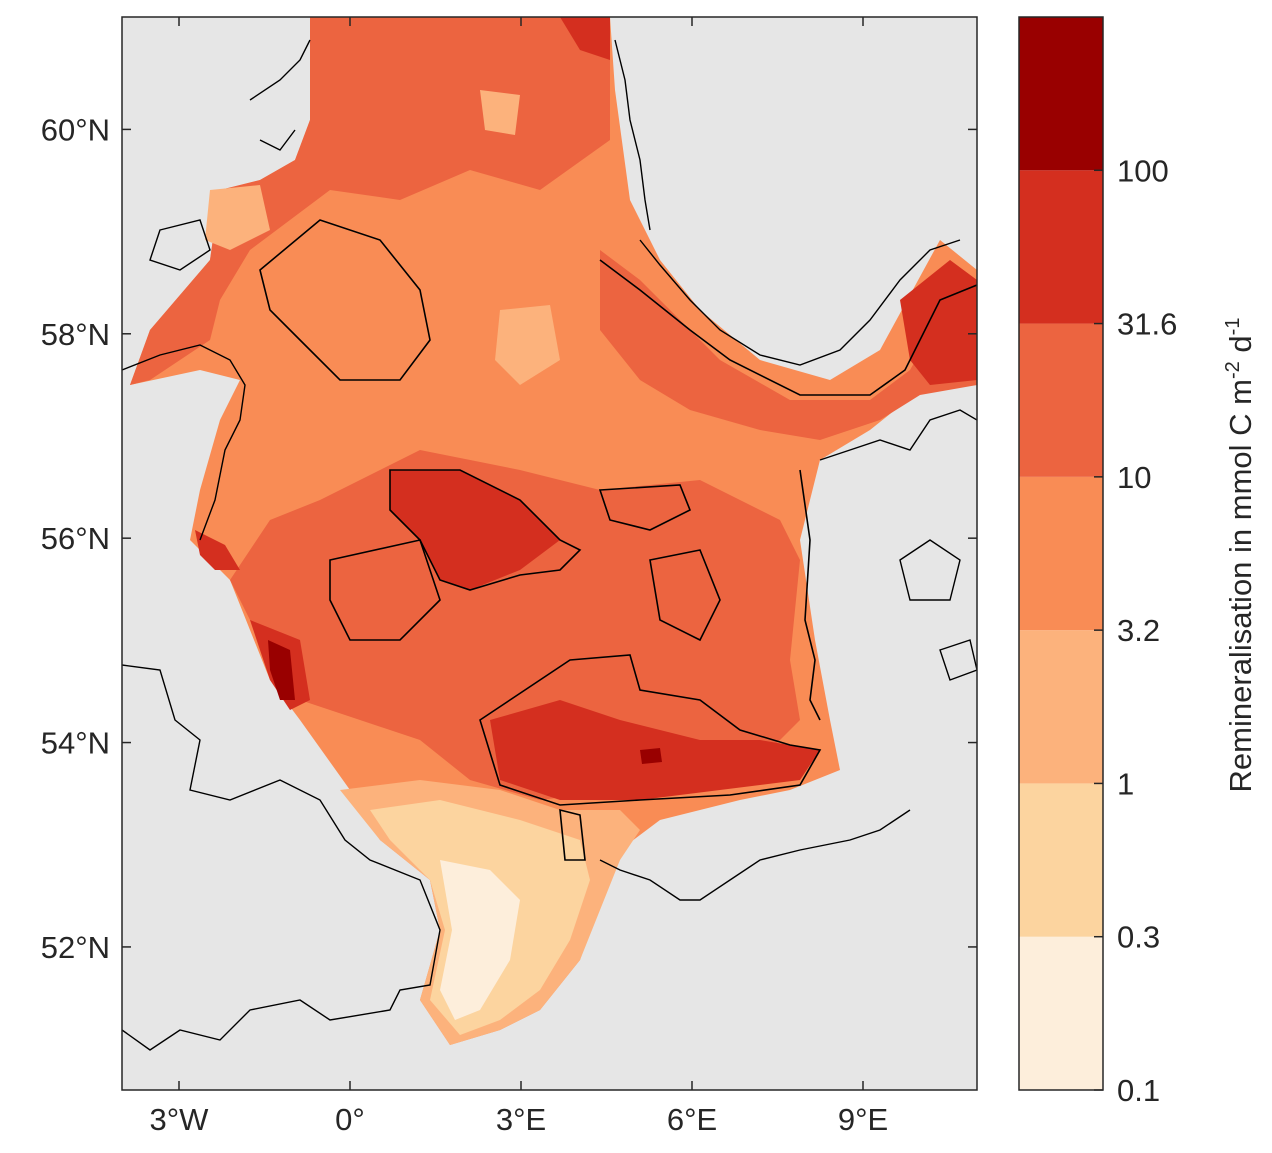  I want to click on lon-tick-label: 3°W, so click(180, 1119).